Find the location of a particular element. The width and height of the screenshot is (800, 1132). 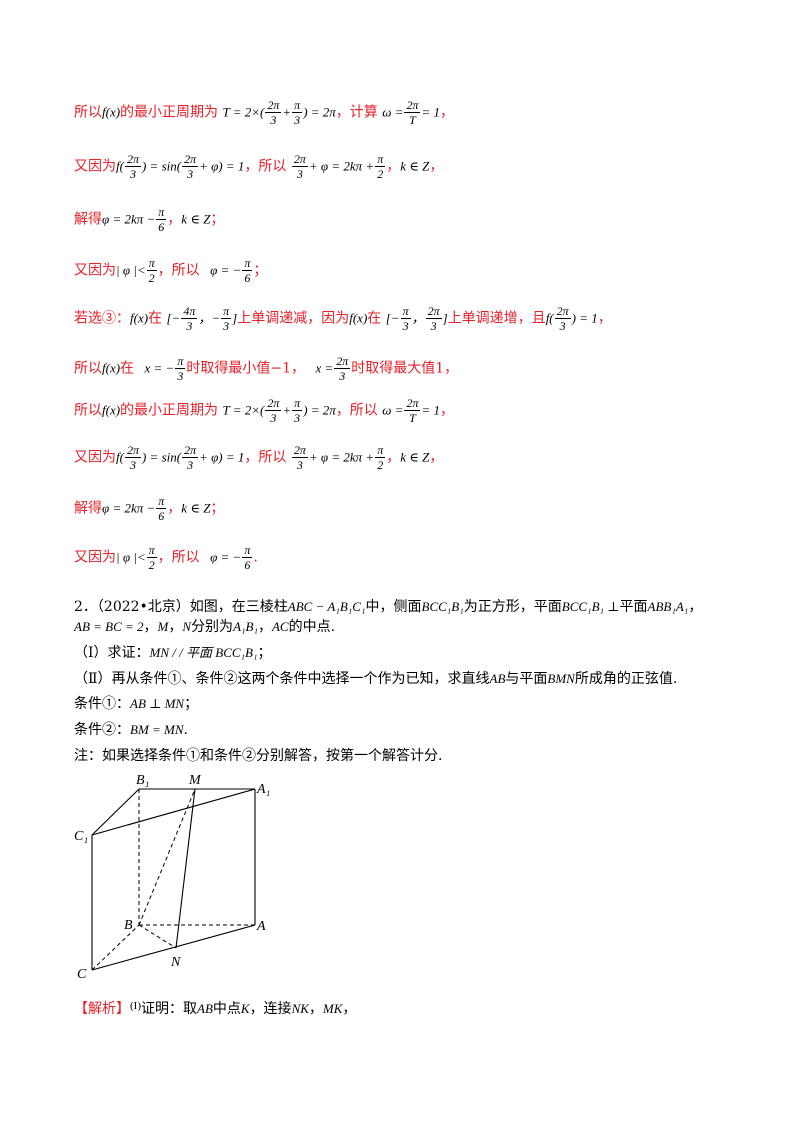

edge-C1A1 is located at coordinates (173, 812).